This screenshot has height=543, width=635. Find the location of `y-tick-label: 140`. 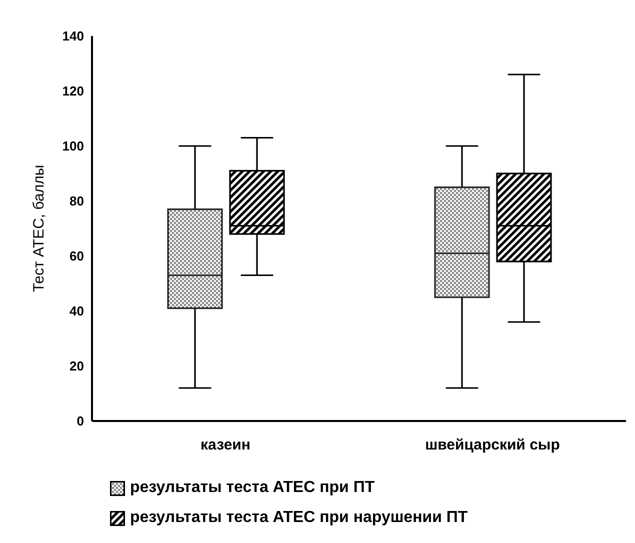

y-tick-label: 140 is located at coordinates (73, 36).